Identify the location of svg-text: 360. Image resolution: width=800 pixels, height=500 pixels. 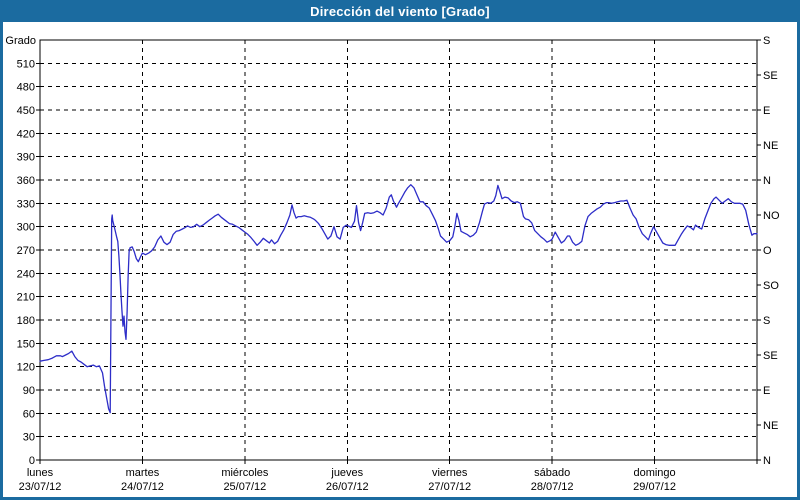
(26, 181).